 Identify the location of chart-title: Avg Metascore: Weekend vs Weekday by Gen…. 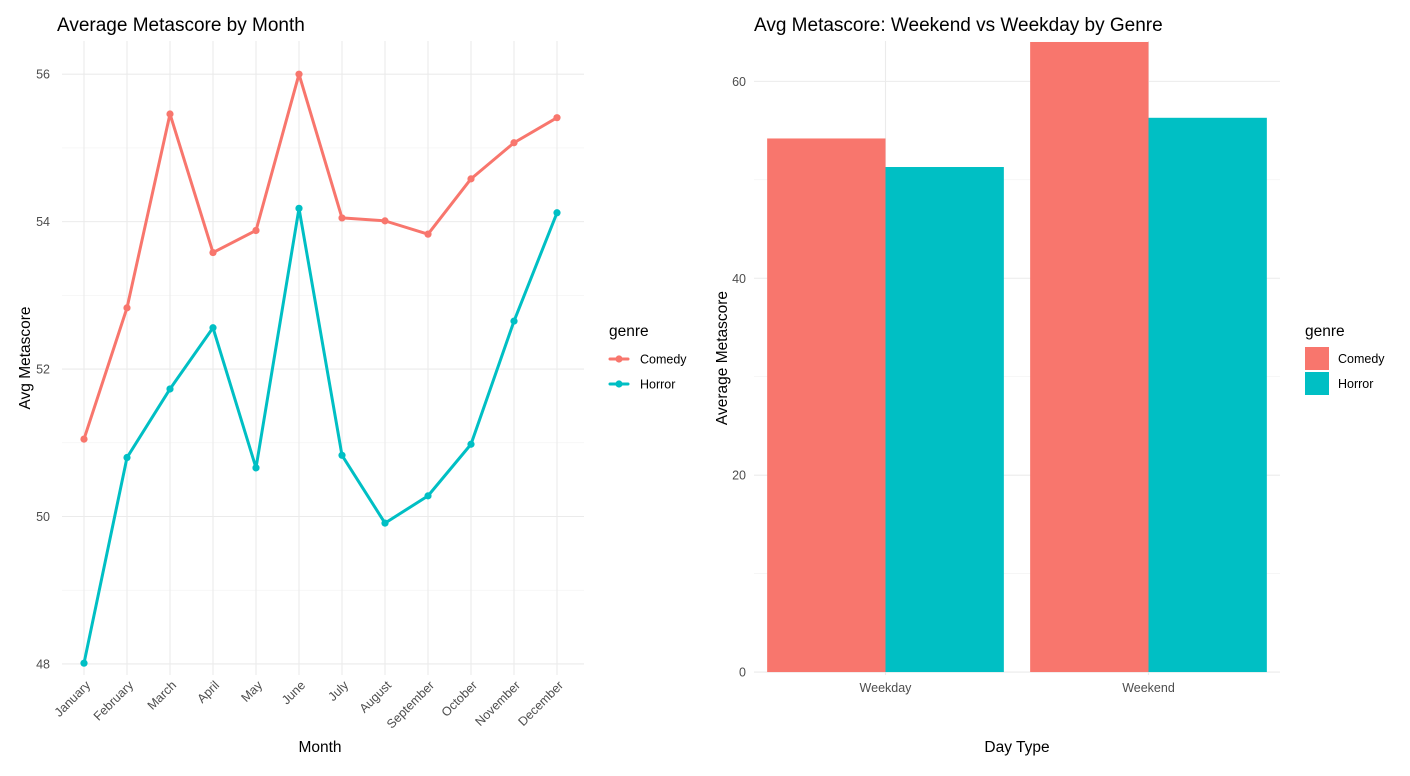
(958, 25).